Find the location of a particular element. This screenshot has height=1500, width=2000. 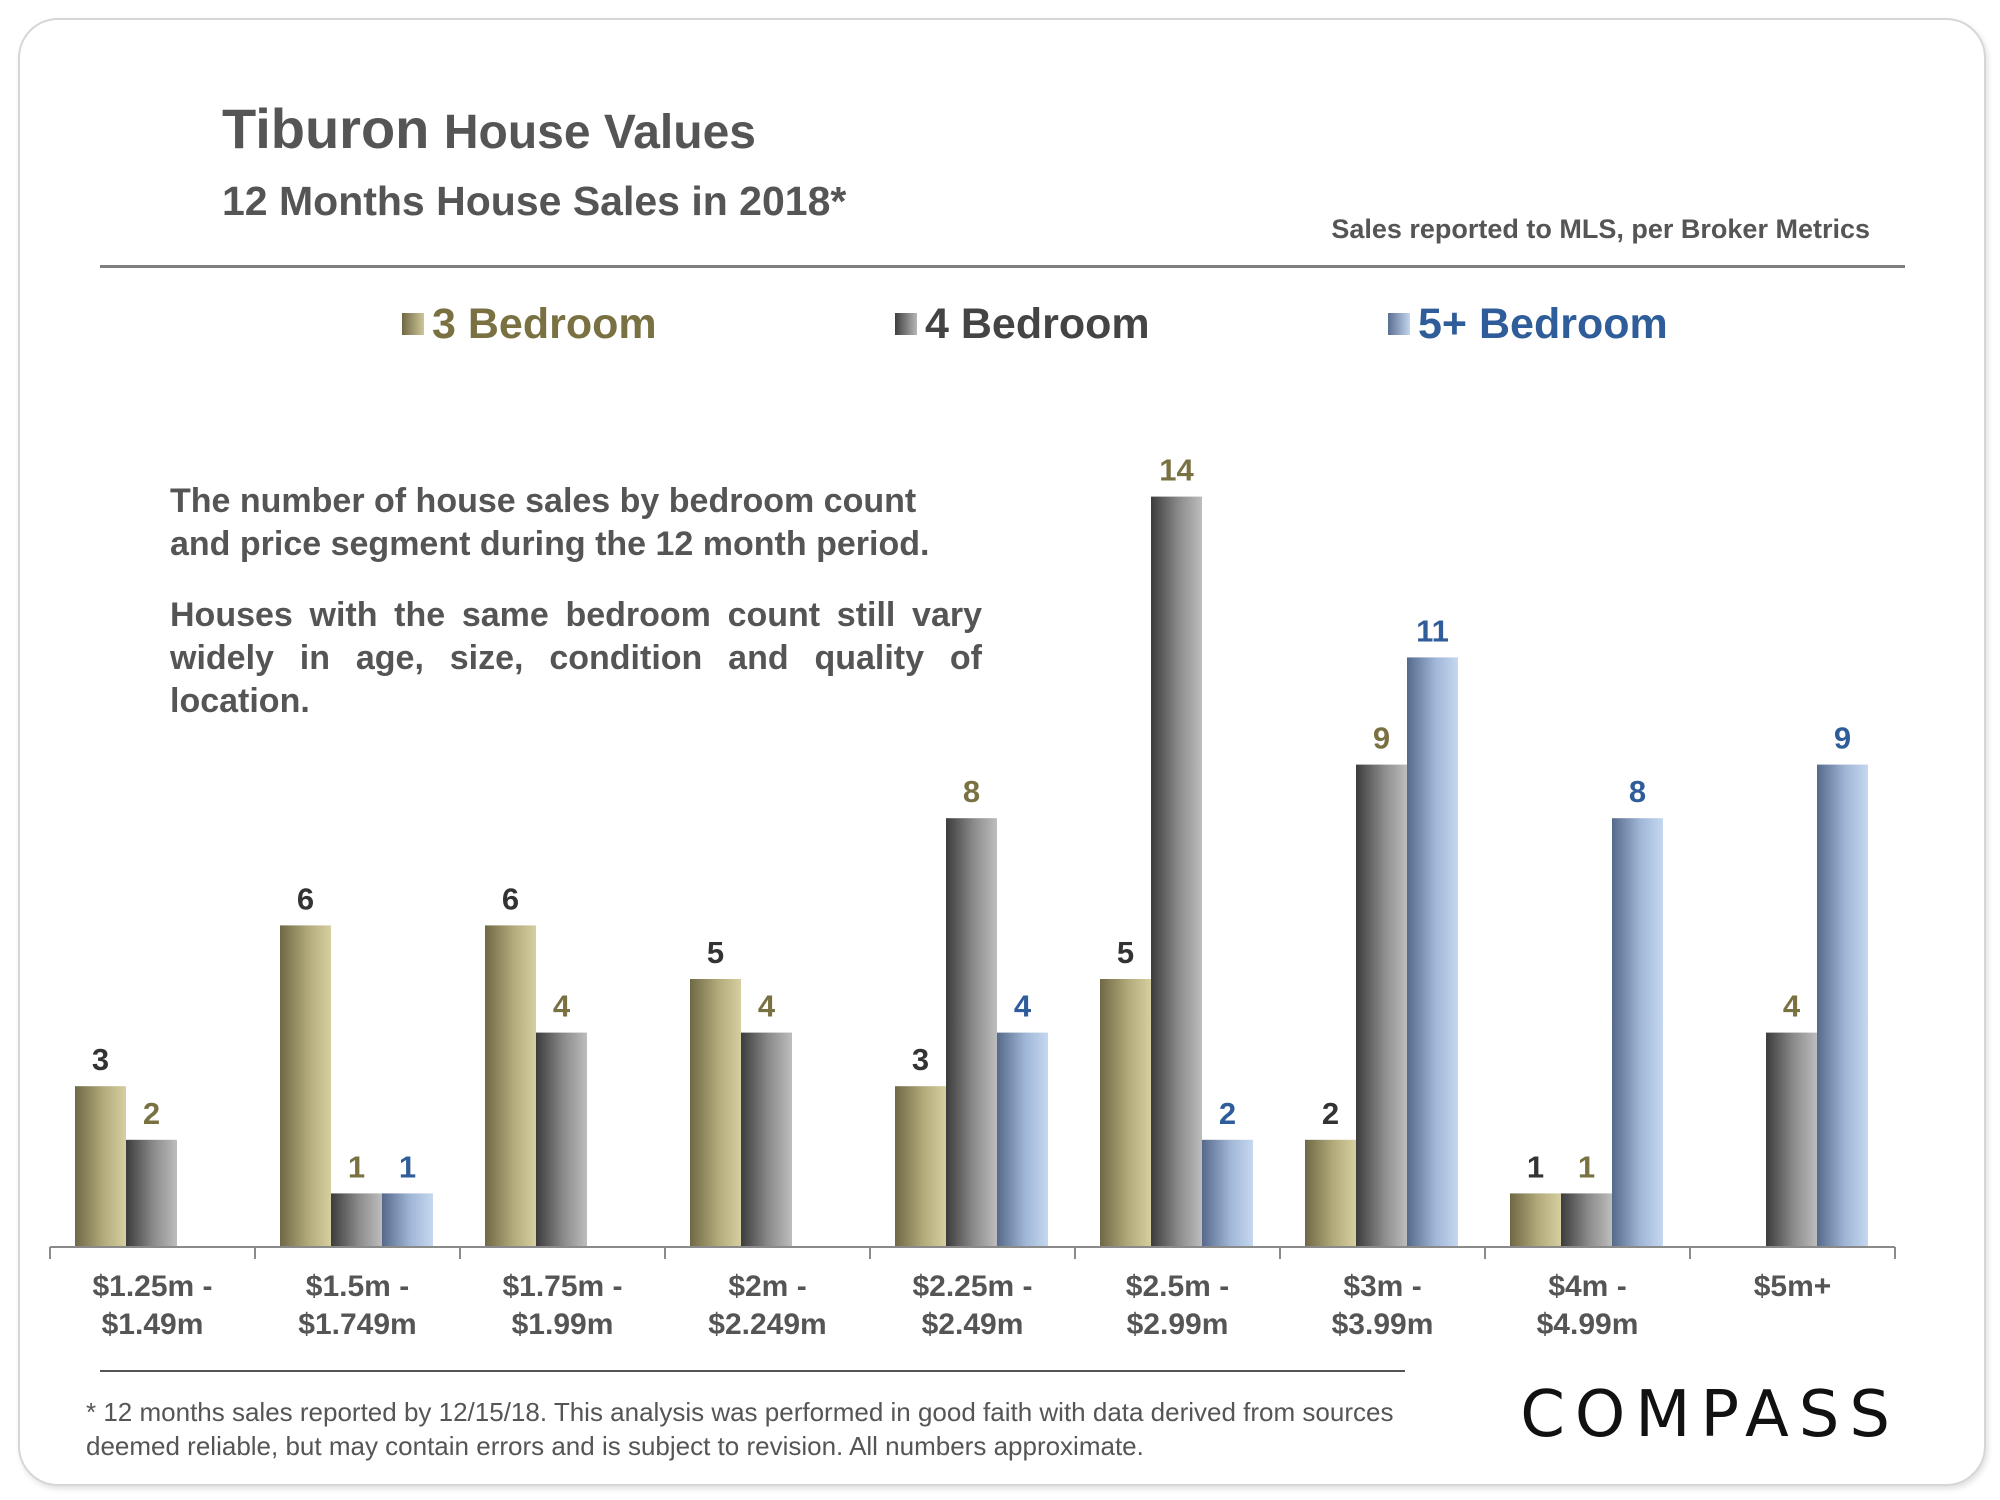

value-label-bed3-6: 2 is located at coordinates (1330, 1113).